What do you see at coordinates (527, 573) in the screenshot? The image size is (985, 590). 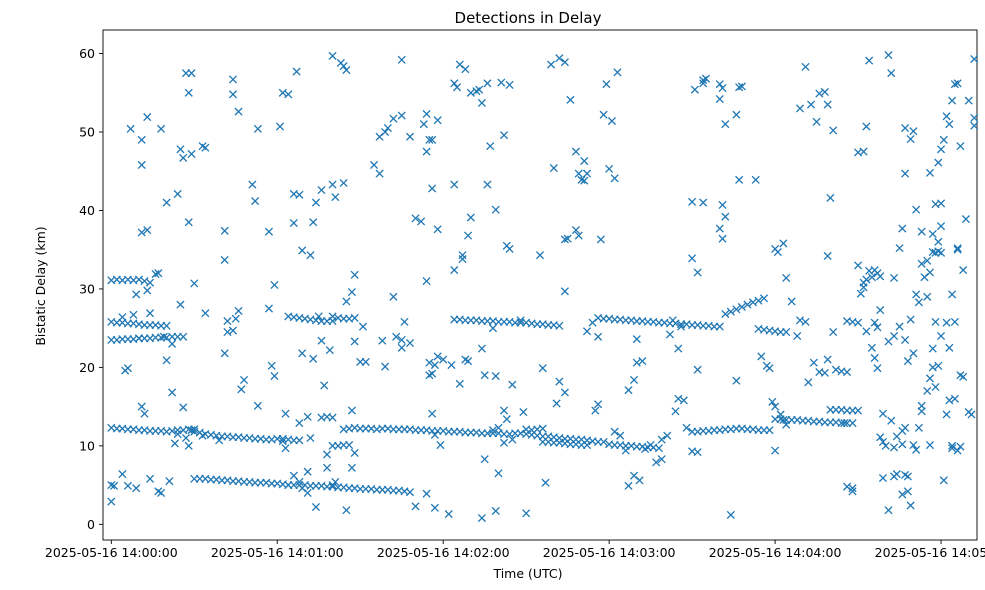 I see `x-axis-title: Time (UTC)` at bounding box center [527, 573].